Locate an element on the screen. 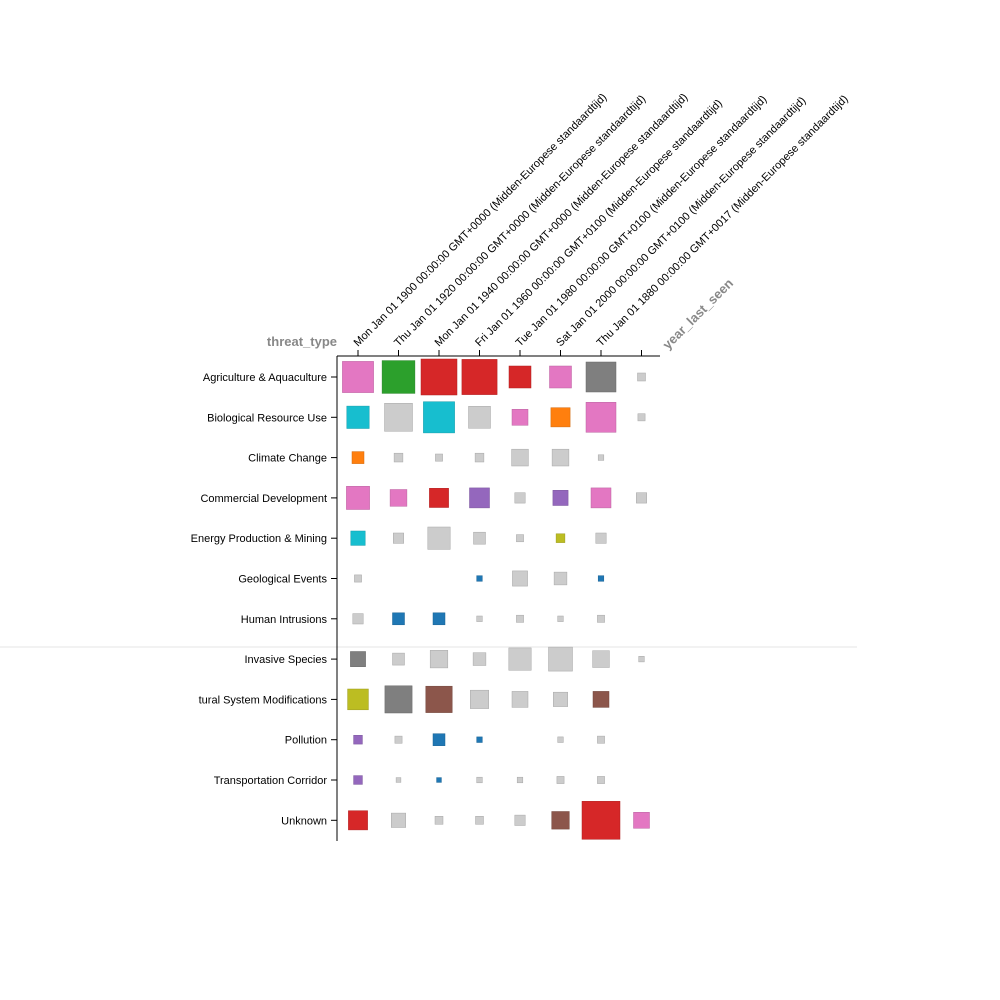 This screenshot has width=1000, height=1000. y-tick-label: Commercial Development is located at coordinates (263, 499).